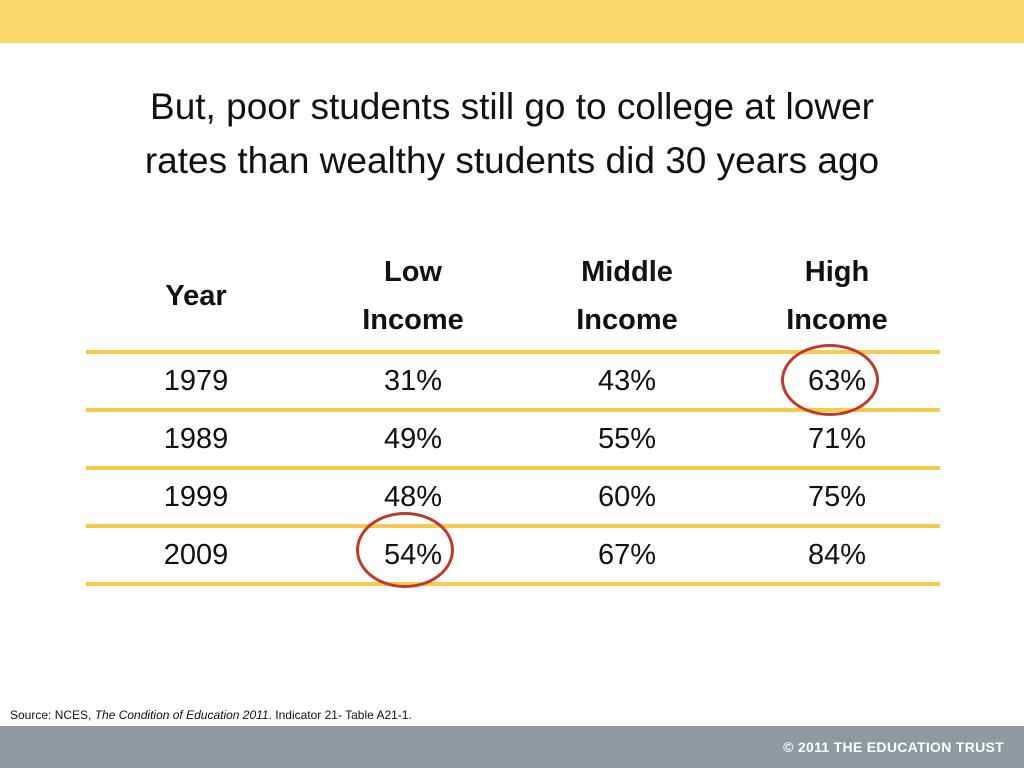  What do you see at coordinates (837, 498) in the screenshot?
I see `cell-high-income: 75%` at bounding box center [837, 498].